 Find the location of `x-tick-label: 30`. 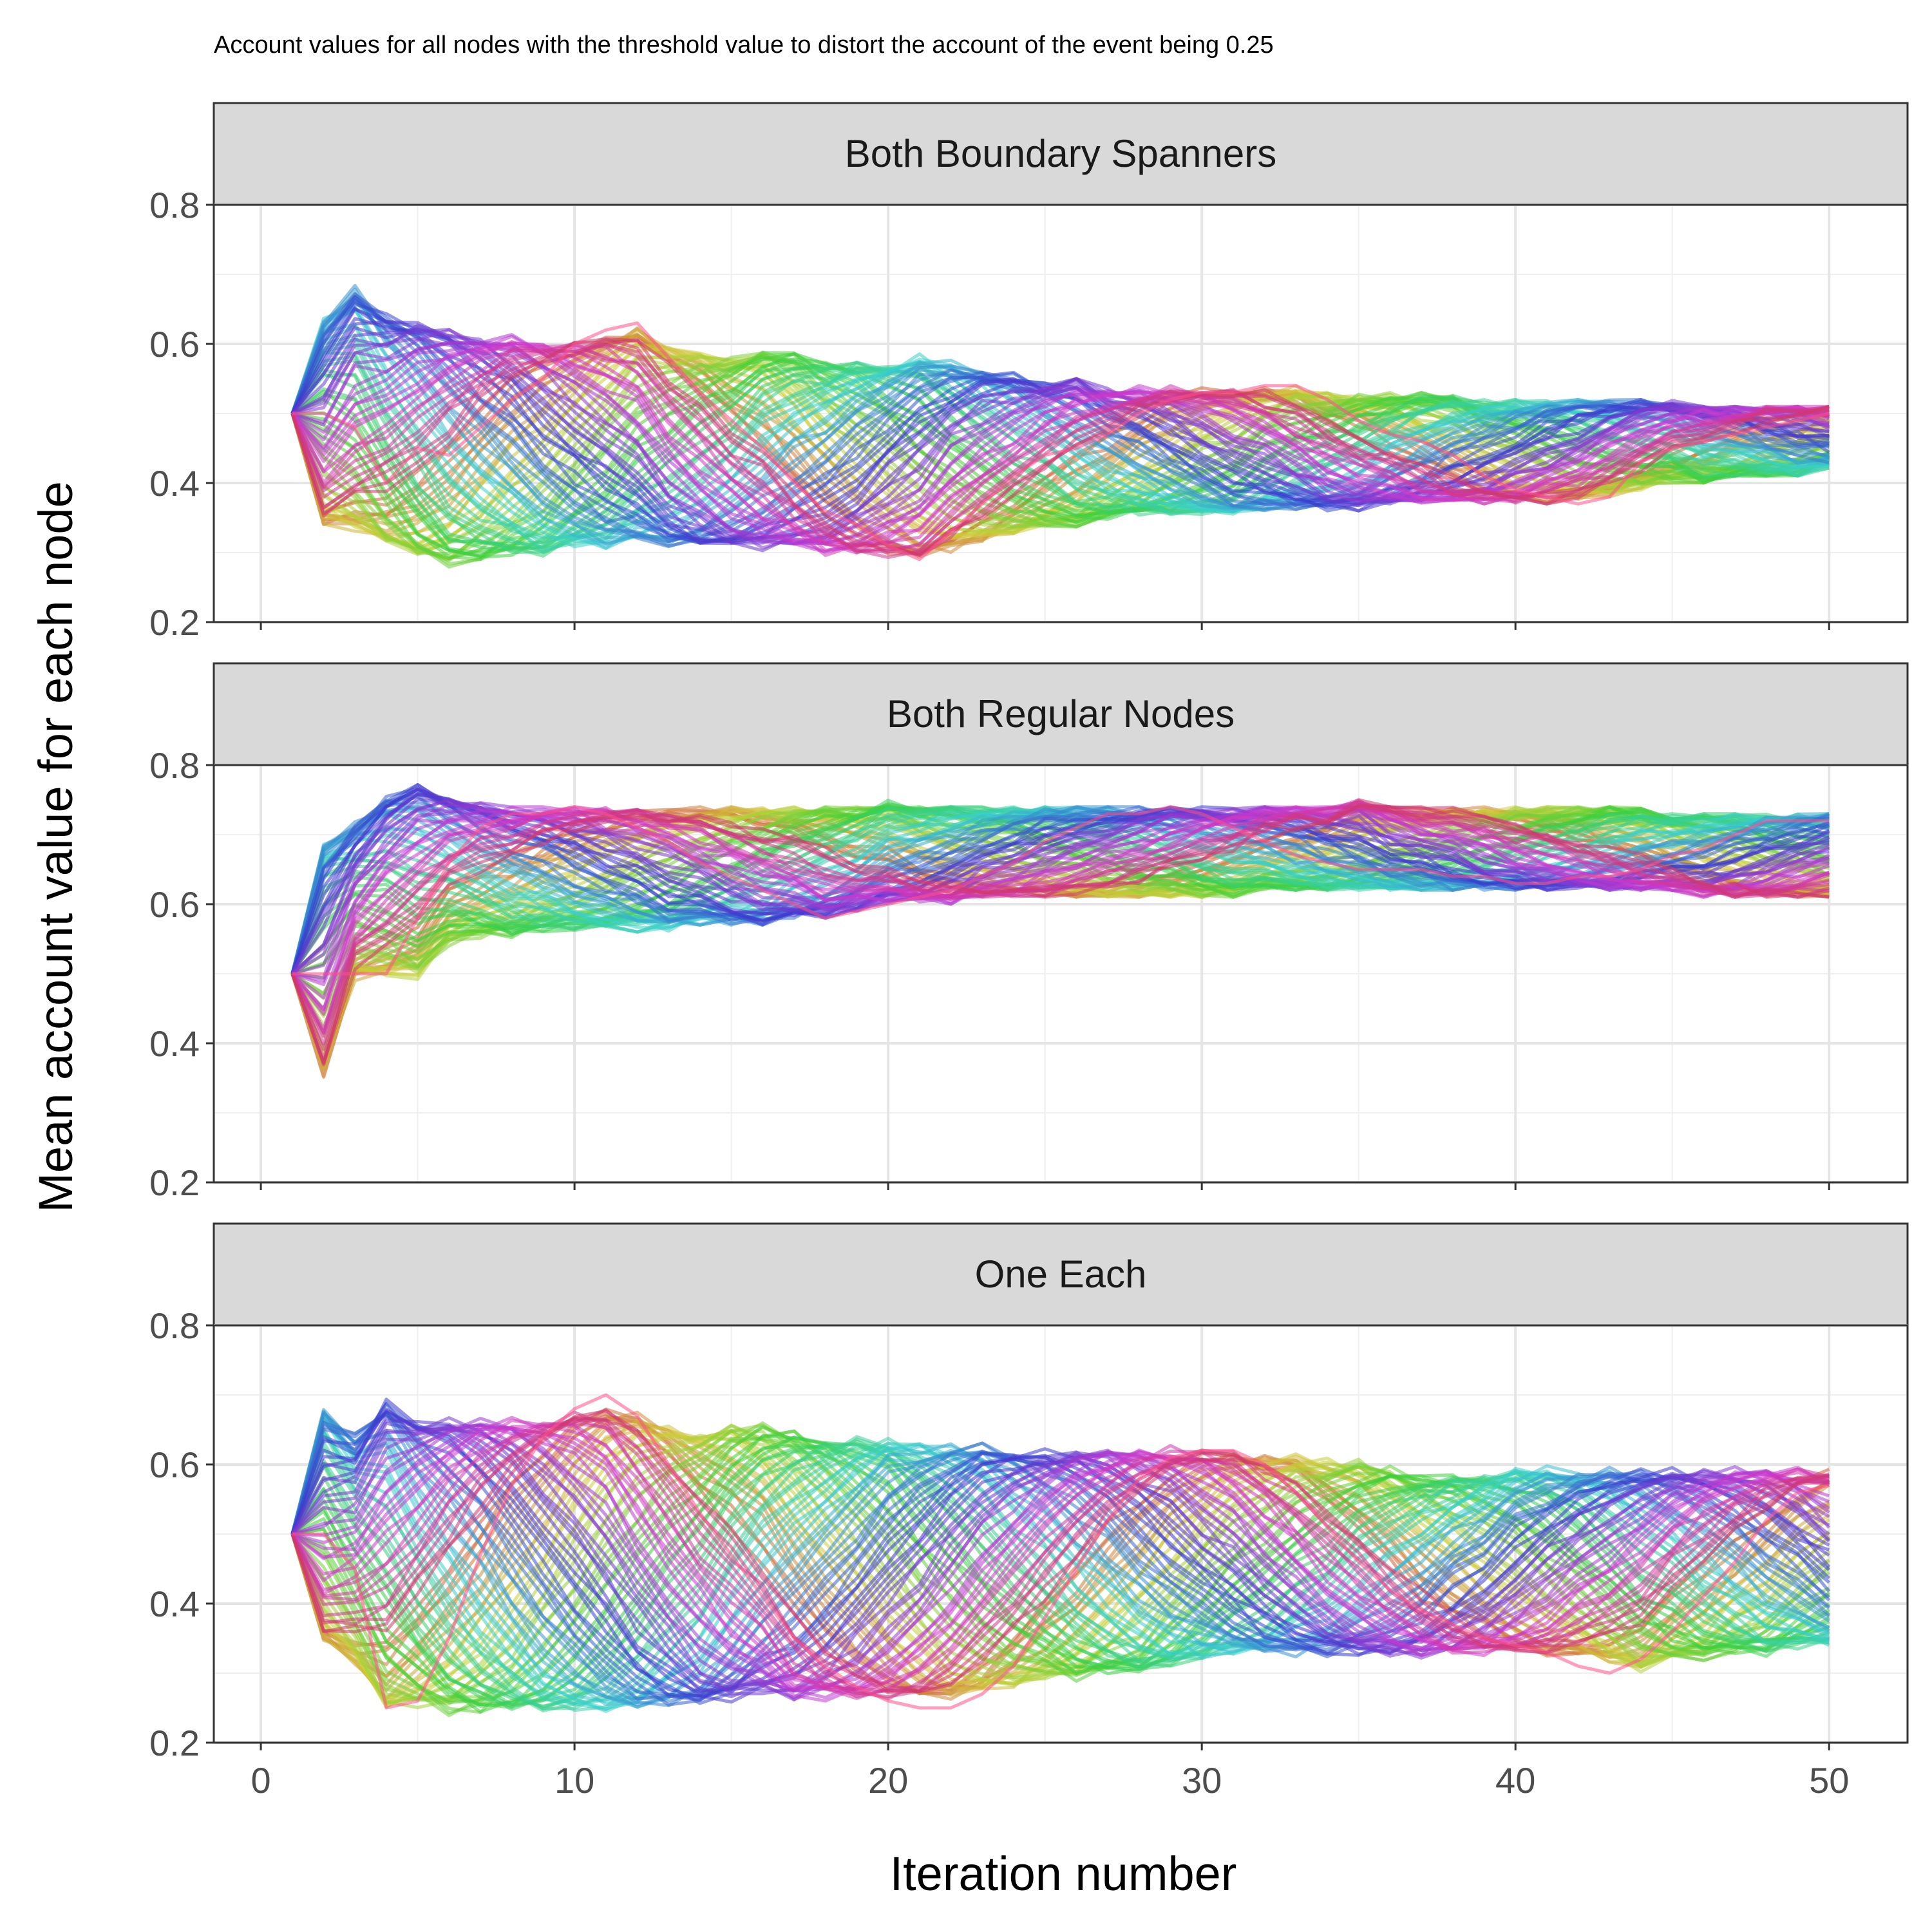

x-tick-label: 30 is located at coordinates (1202, 1781).